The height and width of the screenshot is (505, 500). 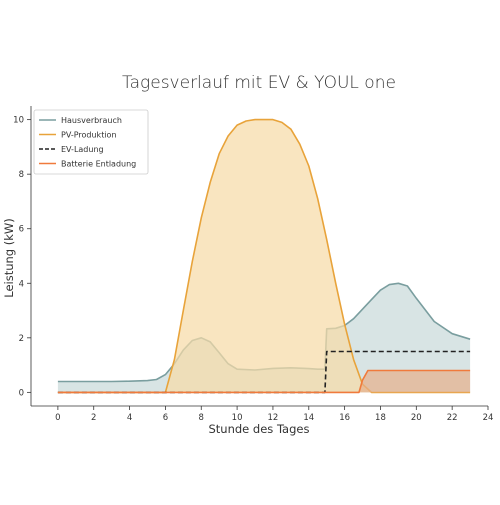 What do you see at coordinates (21, 284) in the screenshot?
I see `y-tick-label: 4` at bounding box center [21, 284].